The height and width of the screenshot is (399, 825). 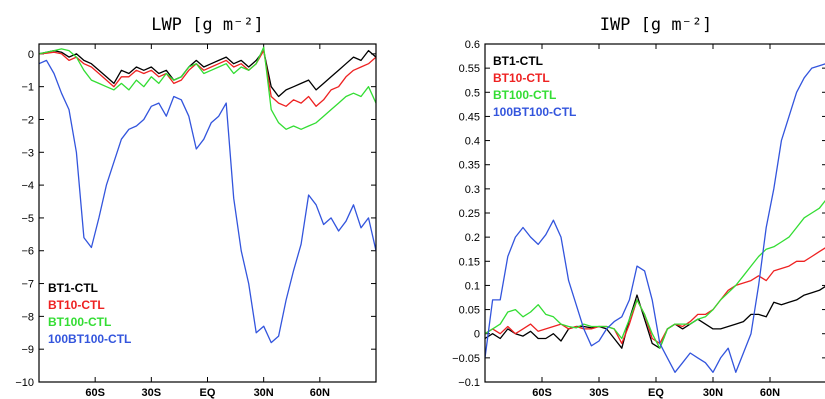 What do you see at coordinates (472, 286) in the screenshot?
I see `iwp-y-tick-label: 0.1` at bounding box center [472, 286].